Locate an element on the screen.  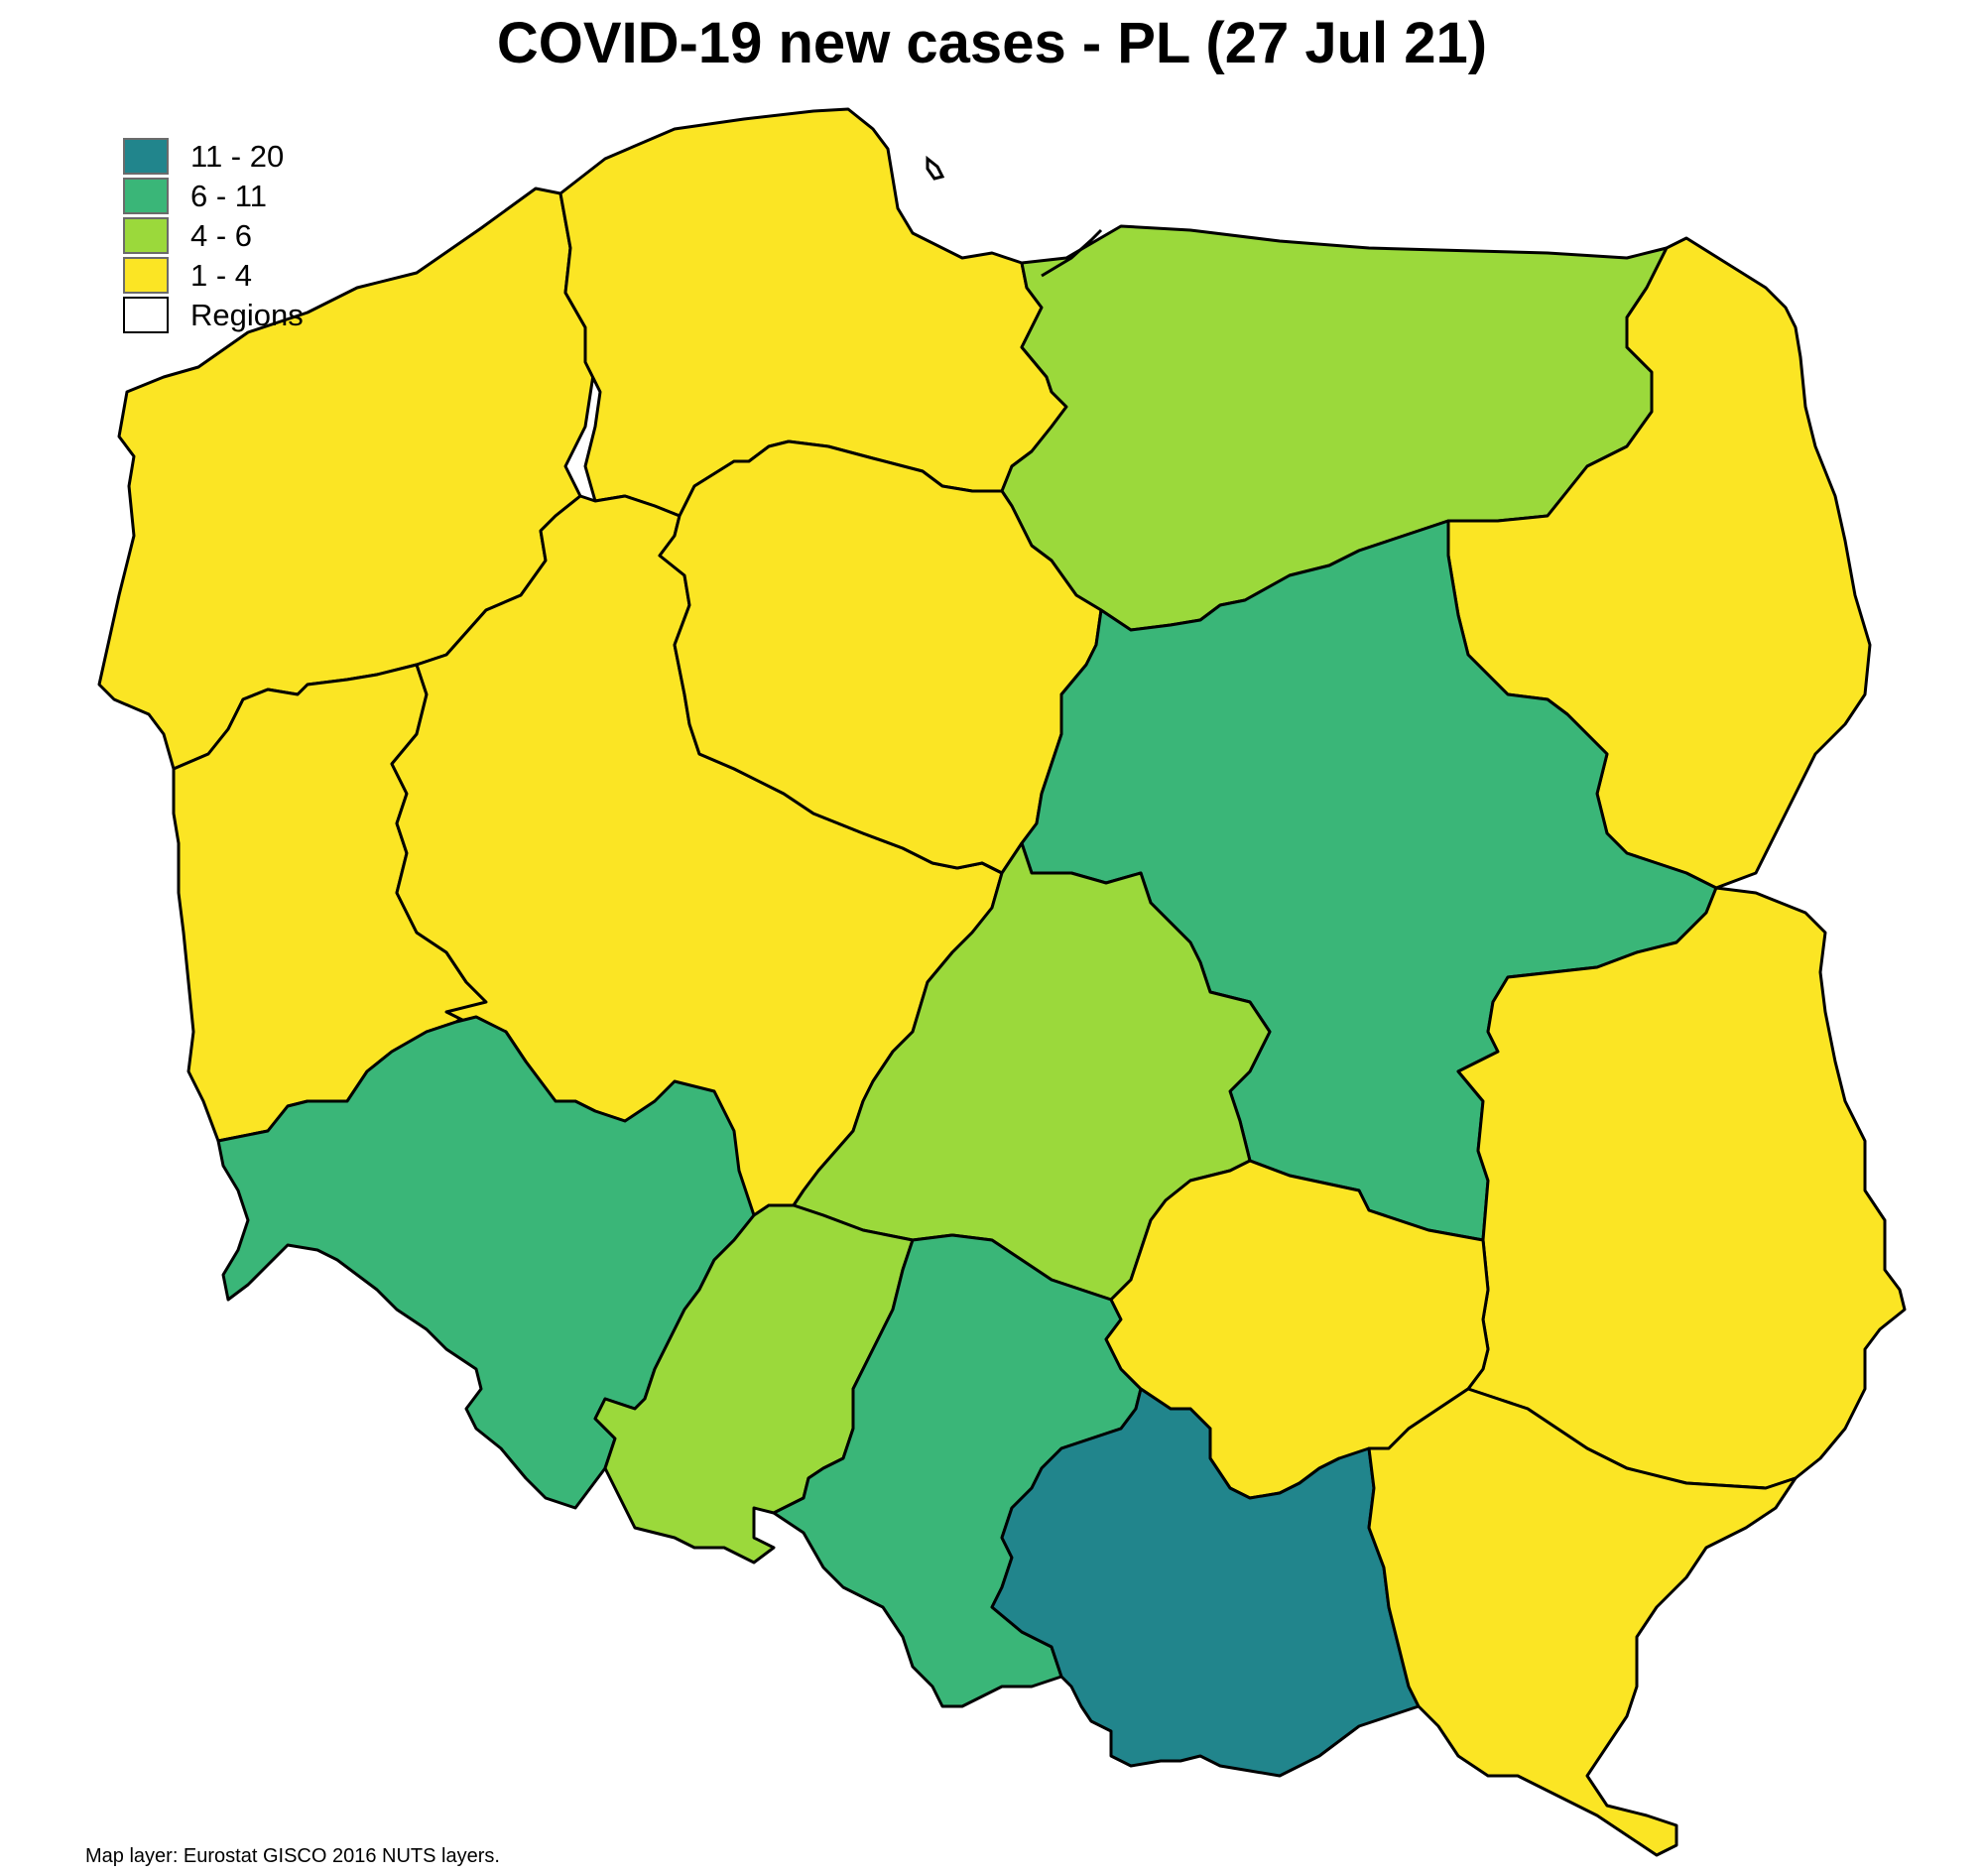
region-malopolskie is located at coordinates (1205, 1582).